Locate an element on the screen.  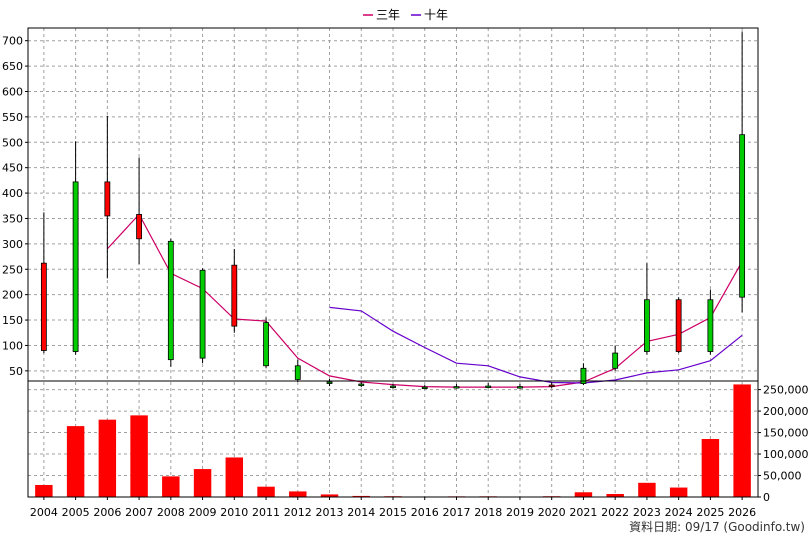
volume-tick-label: 200,000 is located at coordinates (785, 411).